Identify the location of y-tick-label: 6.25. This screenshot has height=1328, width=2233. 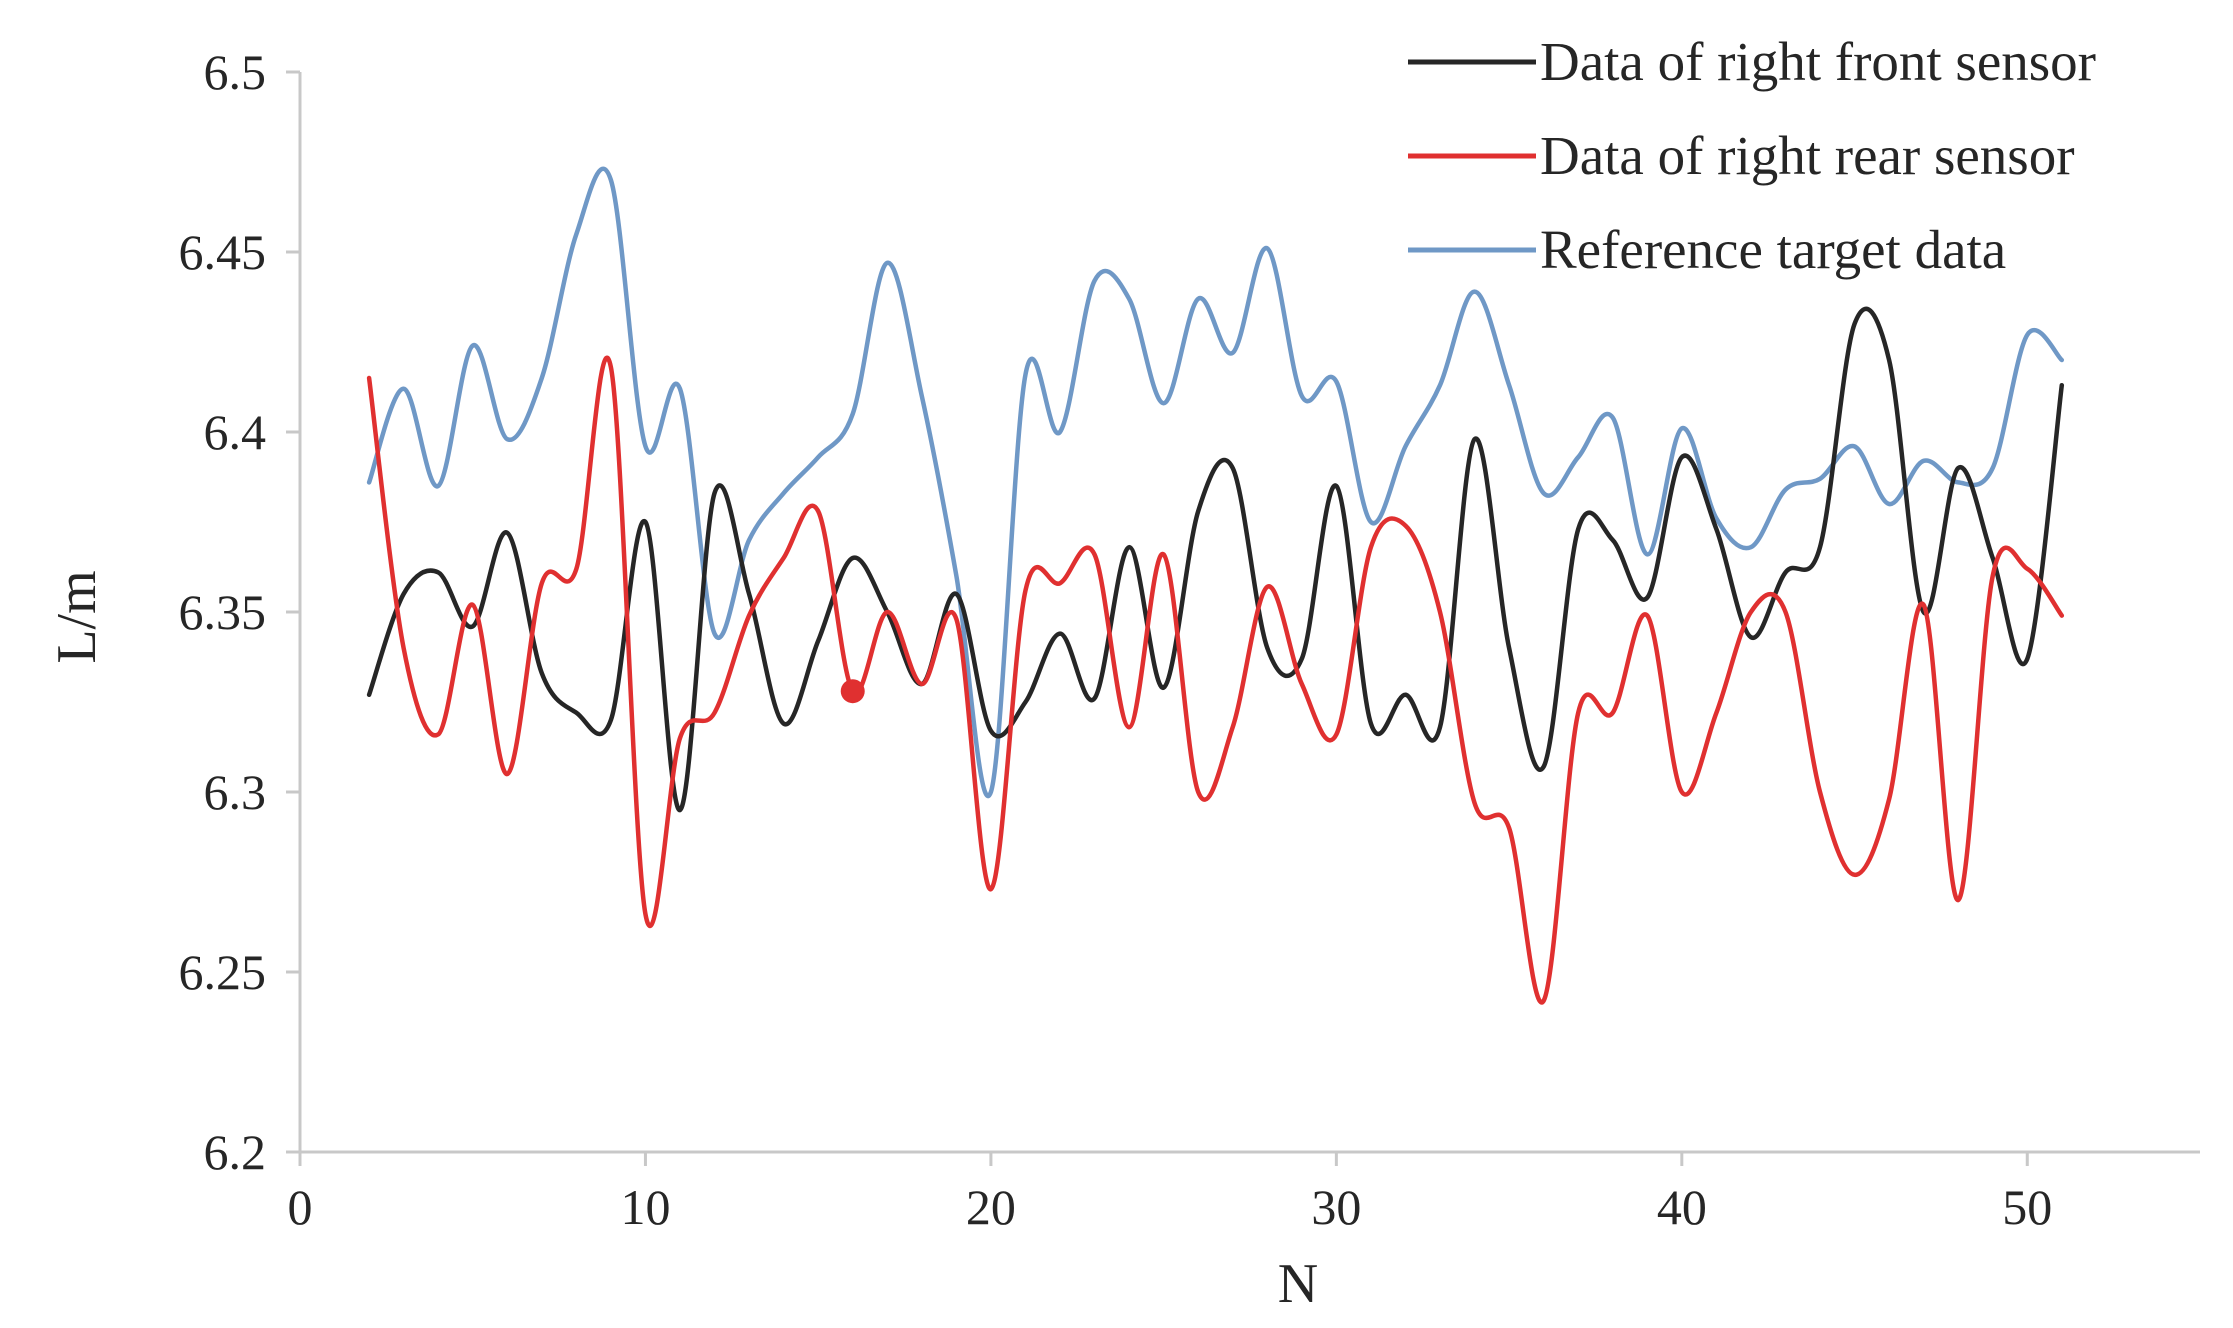
(223, 972).